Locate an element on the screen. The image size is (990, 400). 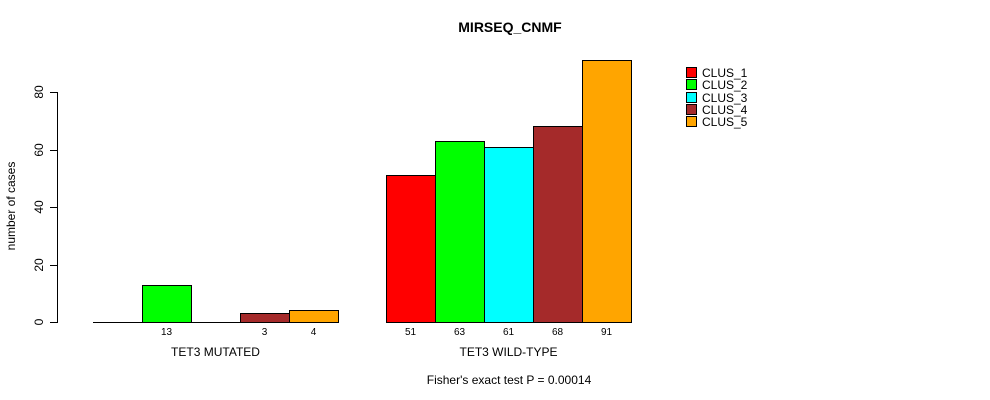
legend-label-clus_4: CLUS_4 is located at coordinates (725, 110).